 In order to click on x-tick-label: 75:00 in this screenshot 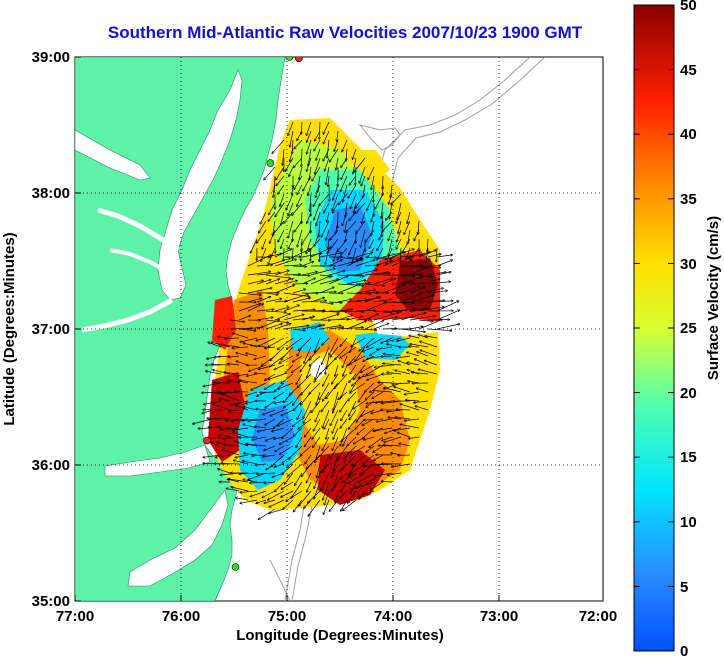, I will do `click(287, 616)`.